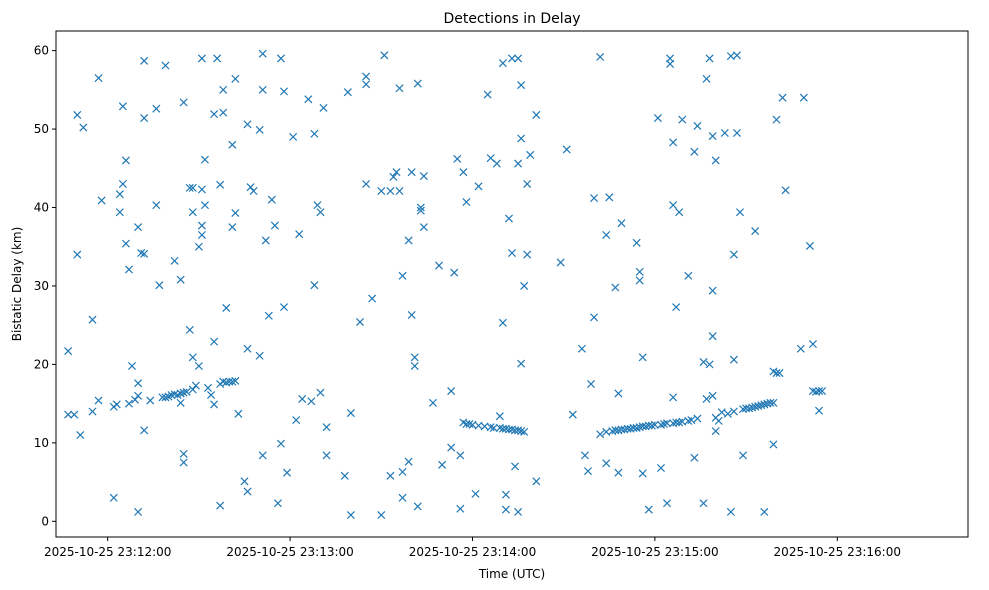  What do you see at coordinates (654, 552) in the screenshot?
I see `x-tick-label: 2025-10-25 23:15:00` at bounding box center [654, 552].